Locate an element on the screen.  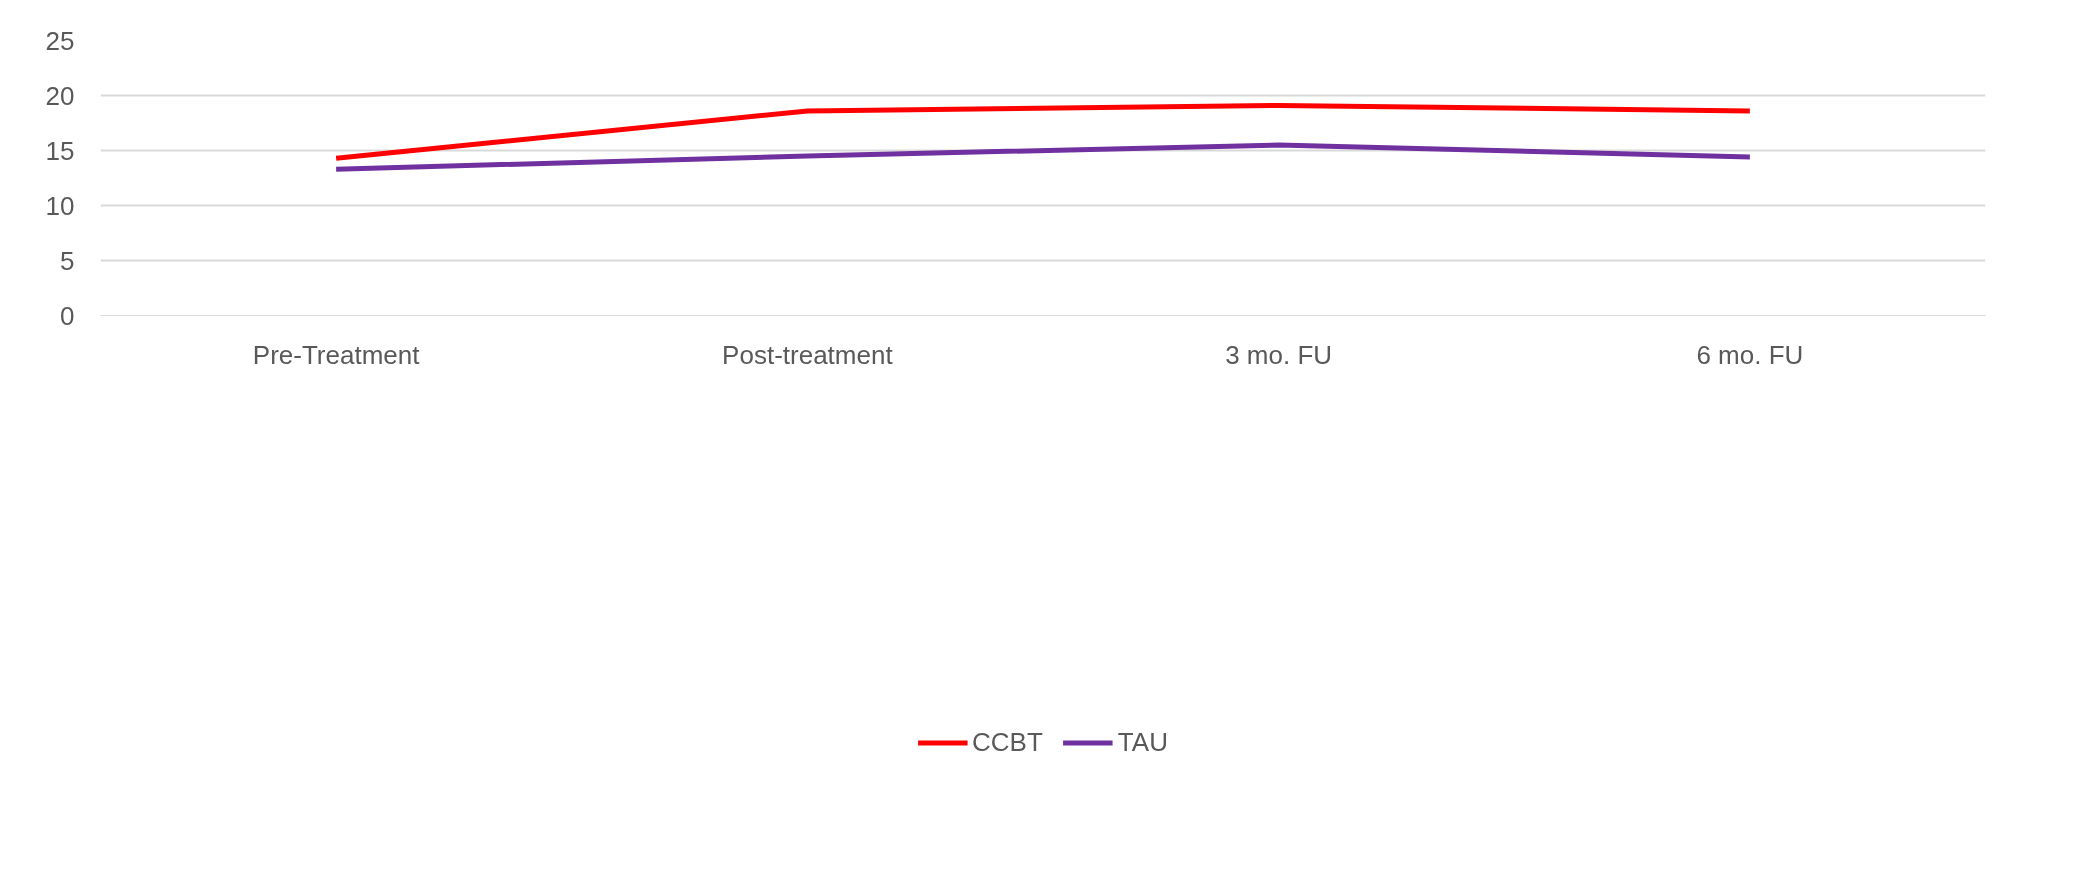
x-tick-label: Pre-Treatment is located at coordinates (336, 354).